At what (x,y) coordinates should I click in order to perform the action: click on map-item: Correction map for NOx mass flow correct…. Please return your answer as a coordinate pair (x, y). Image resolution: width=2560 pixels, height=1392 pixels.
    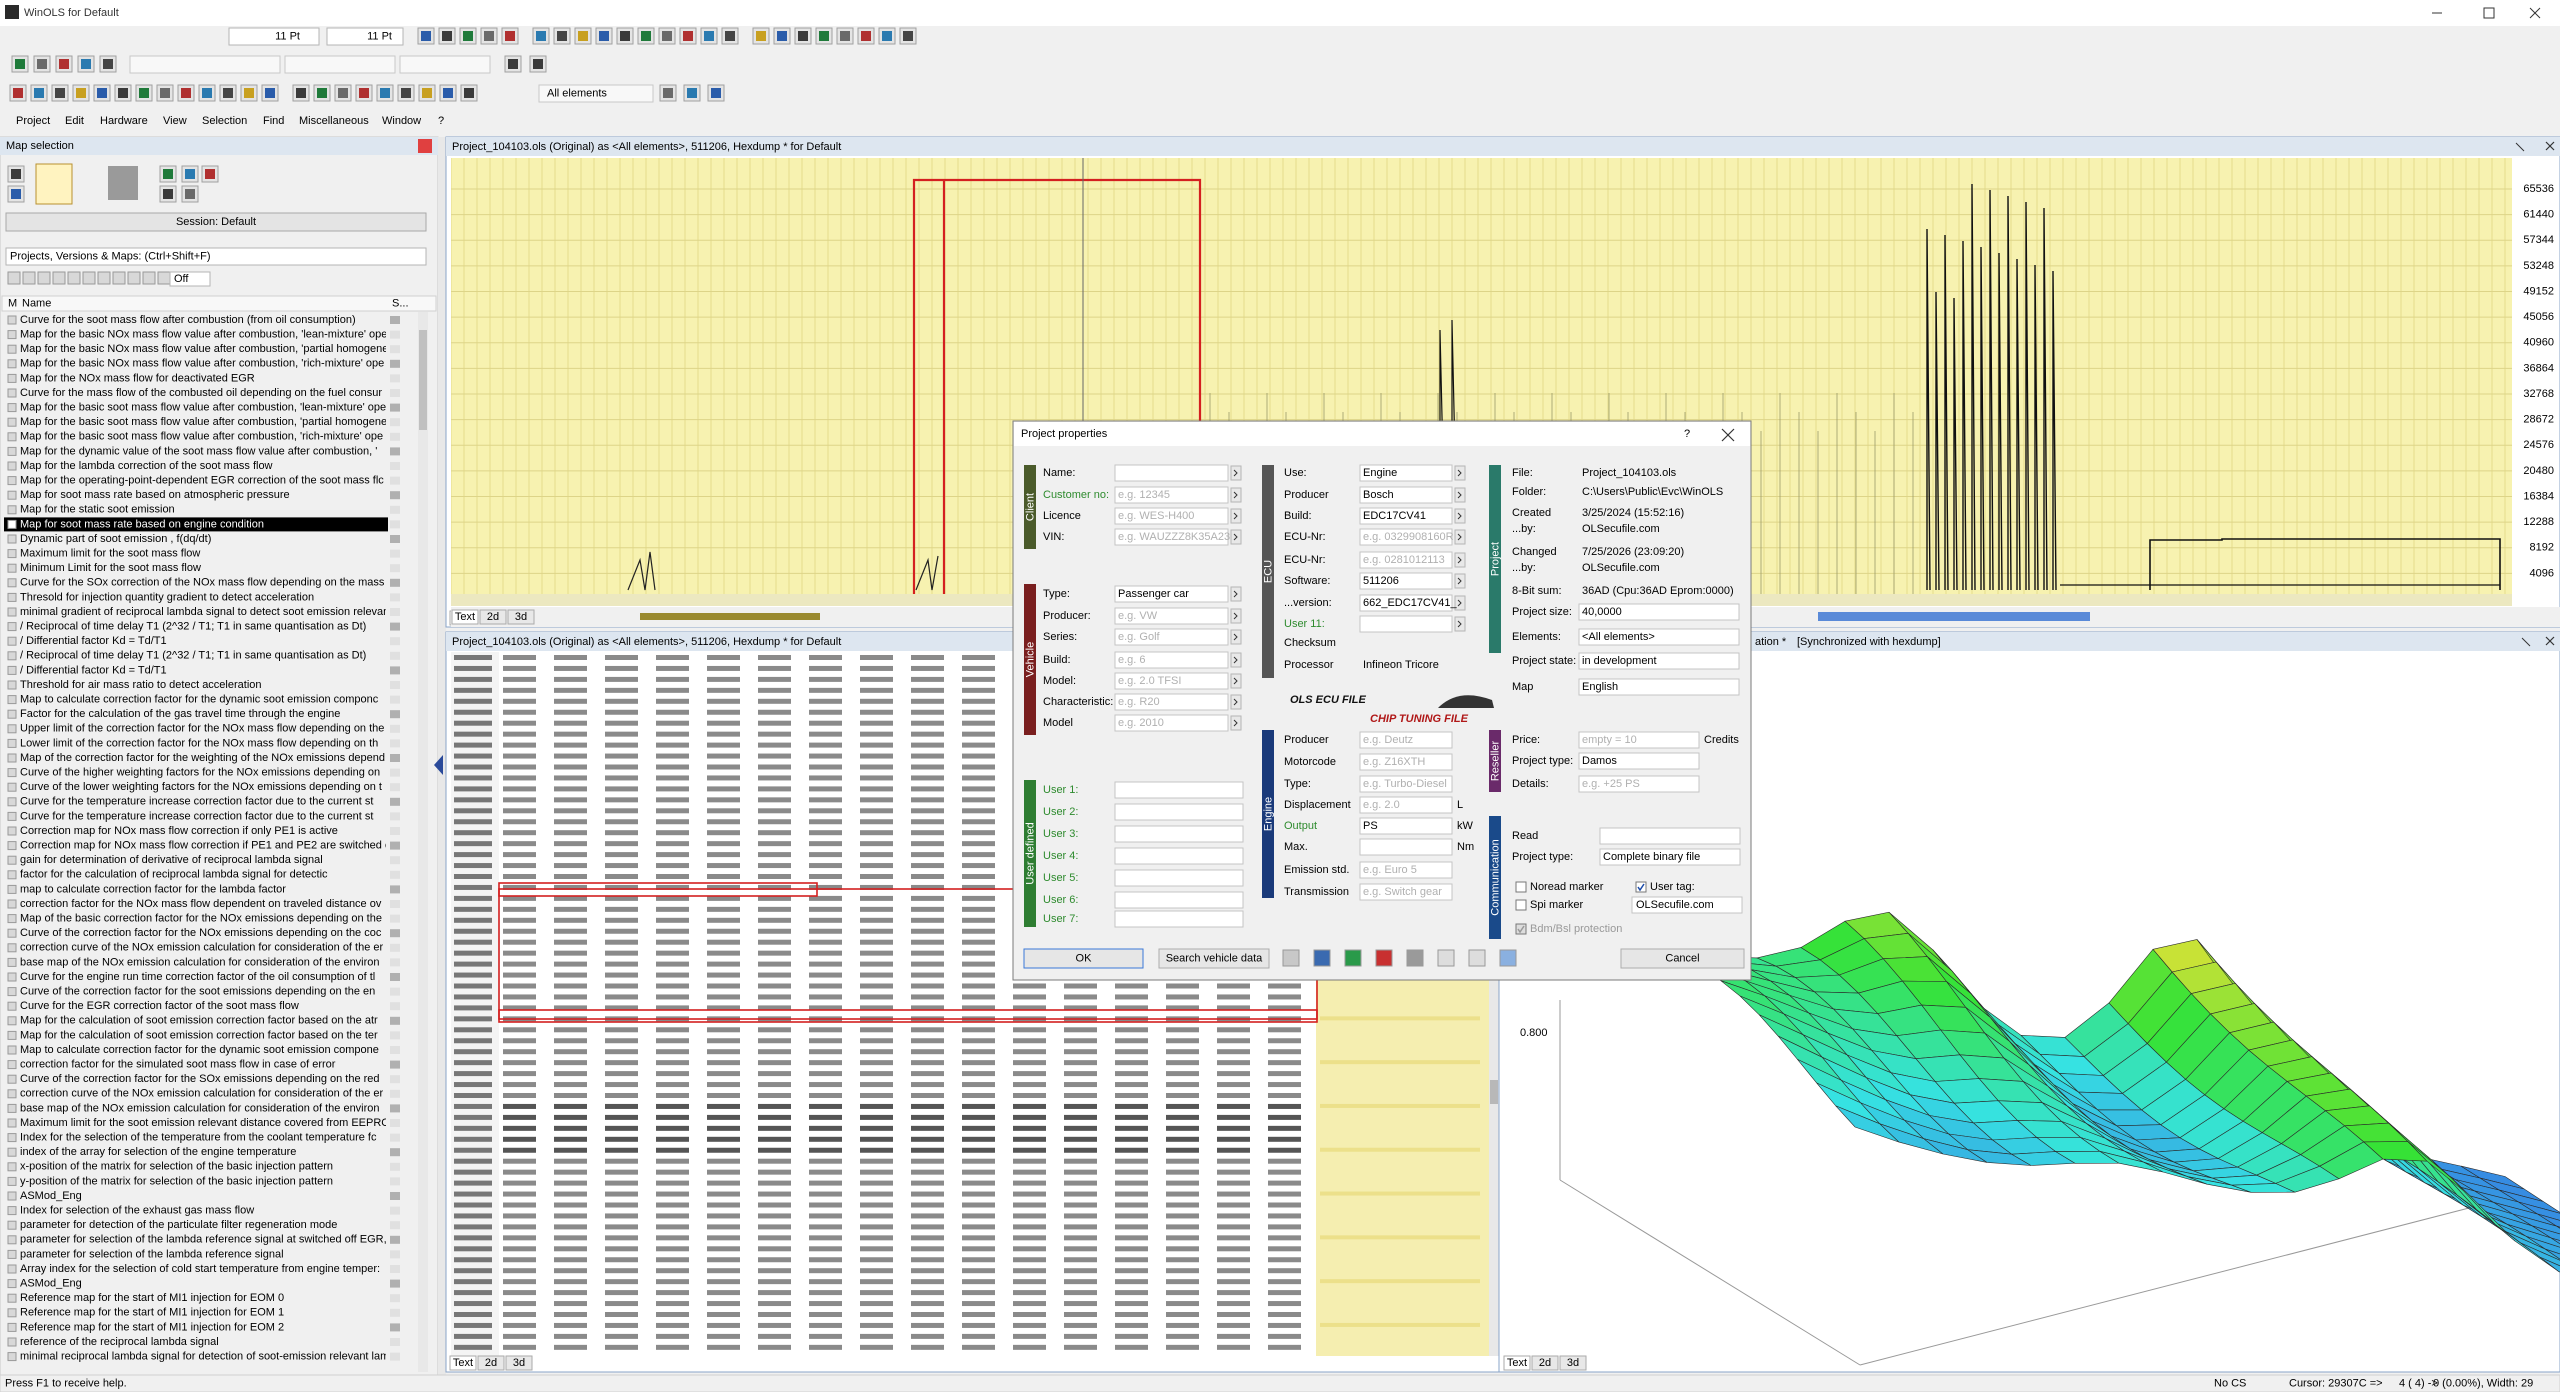
    Looking at the image, I should click on (179, 831).